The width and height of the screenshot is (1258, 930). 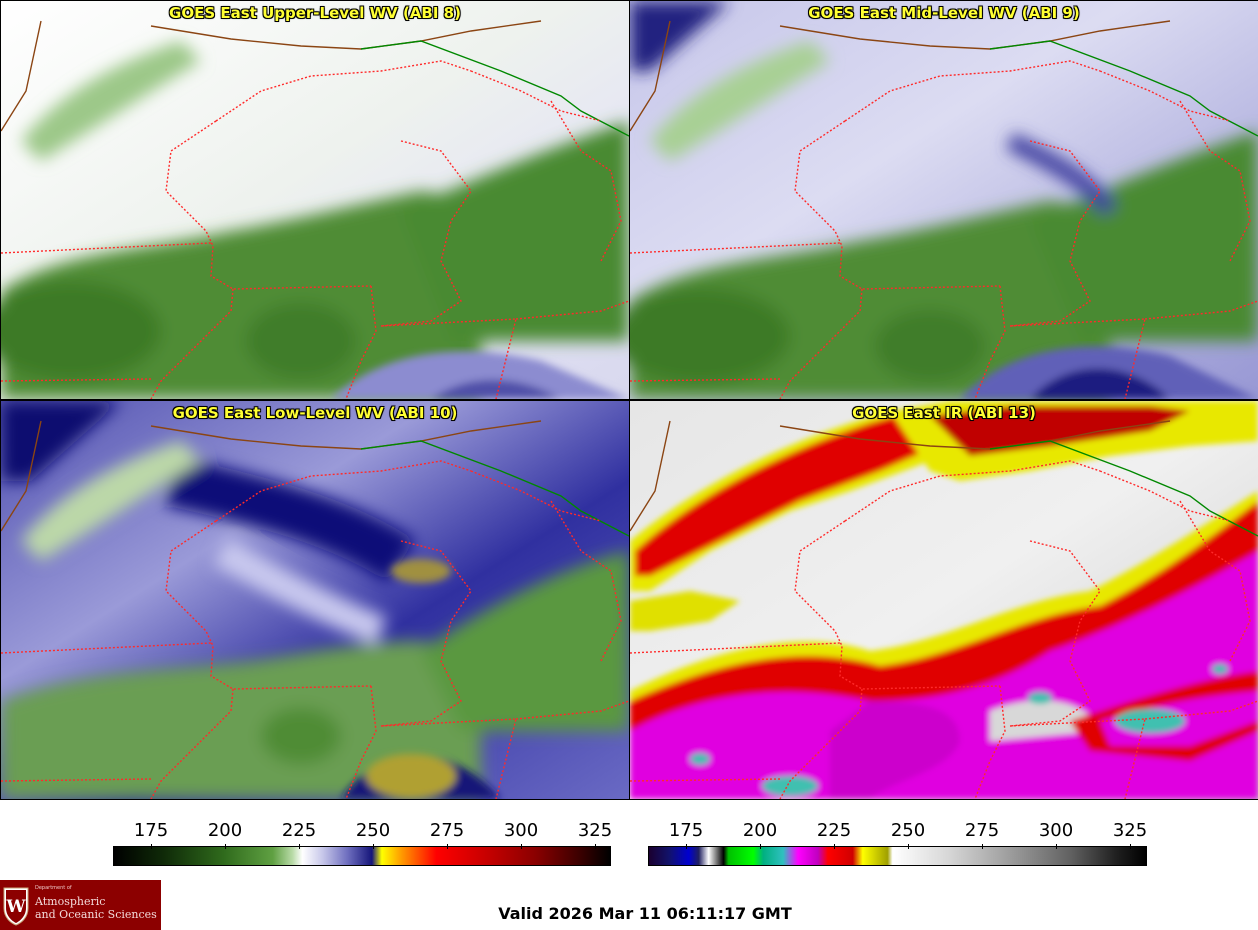 What do you see at coordinates (897, 856) in the screenshot?
I see `infrared-color-scale` at bounding box center [897, 856].